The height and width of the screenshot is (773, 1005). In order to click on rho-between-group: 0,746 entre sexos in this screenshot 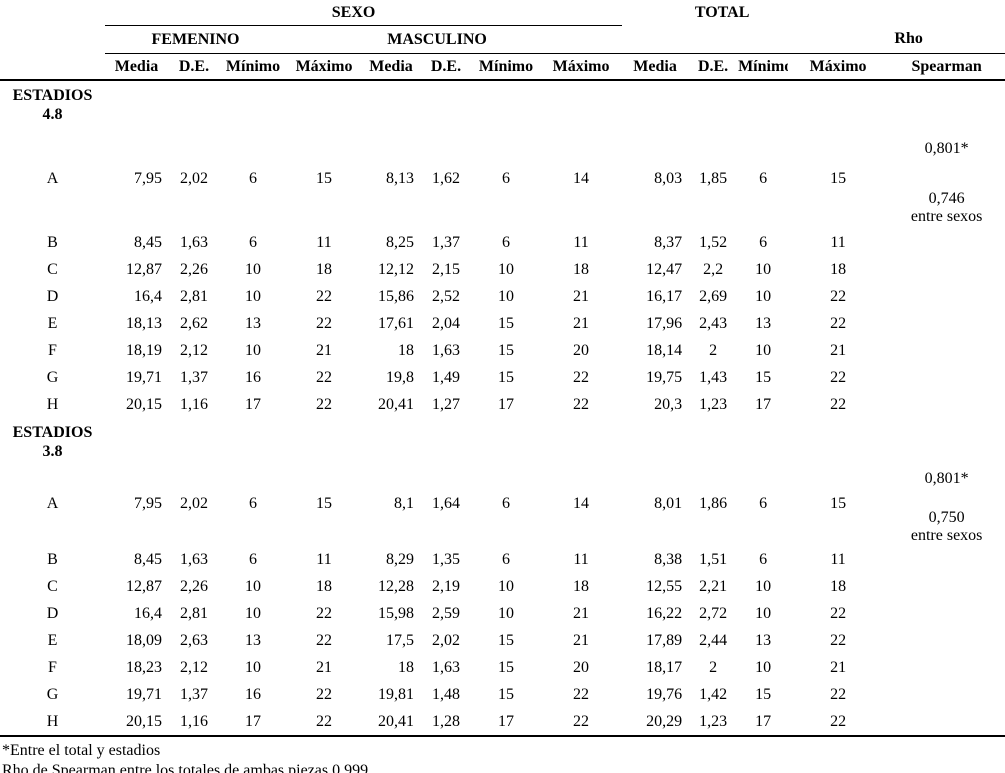, I will do `click(946, 208)`.